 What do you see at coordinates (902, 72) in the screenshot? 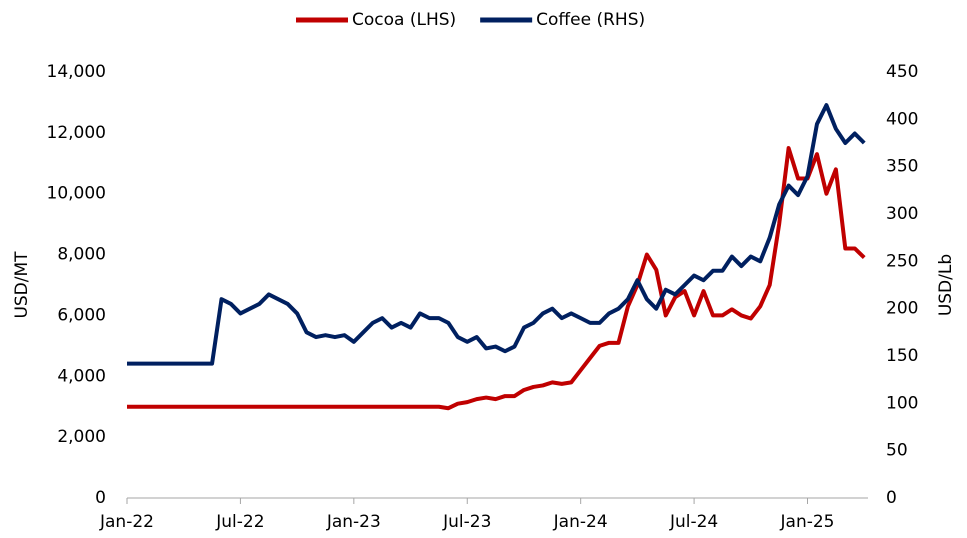
I see `y2-tick-label: 450` at bounding box center [902, 72].